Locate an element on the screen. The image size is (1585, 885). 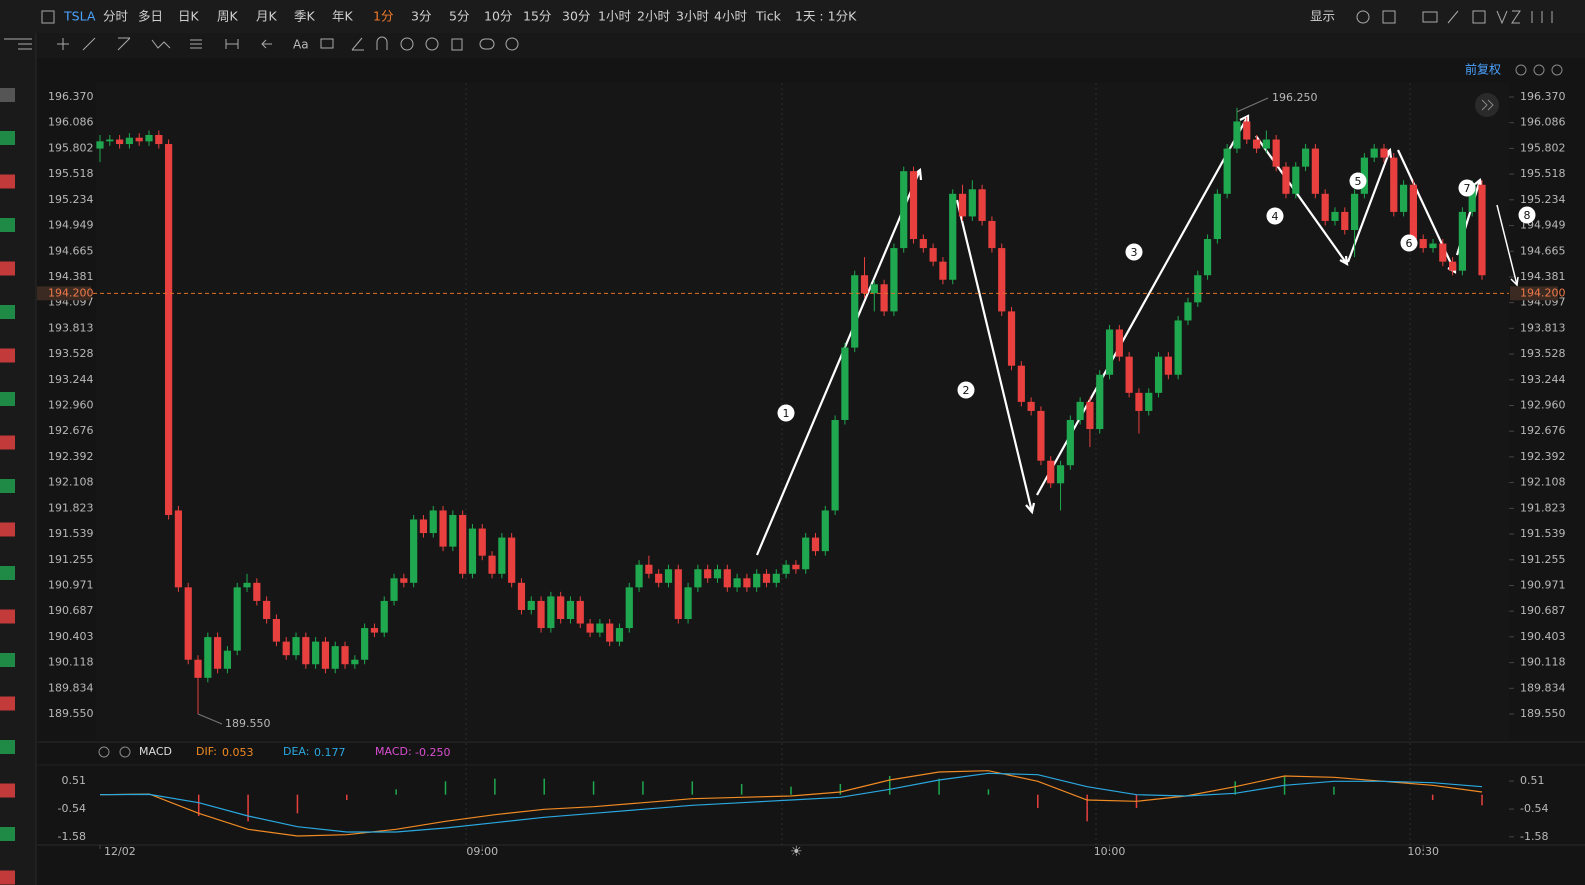
y-tick-label-right: 195.518 is located at coordinates (1543, 173).